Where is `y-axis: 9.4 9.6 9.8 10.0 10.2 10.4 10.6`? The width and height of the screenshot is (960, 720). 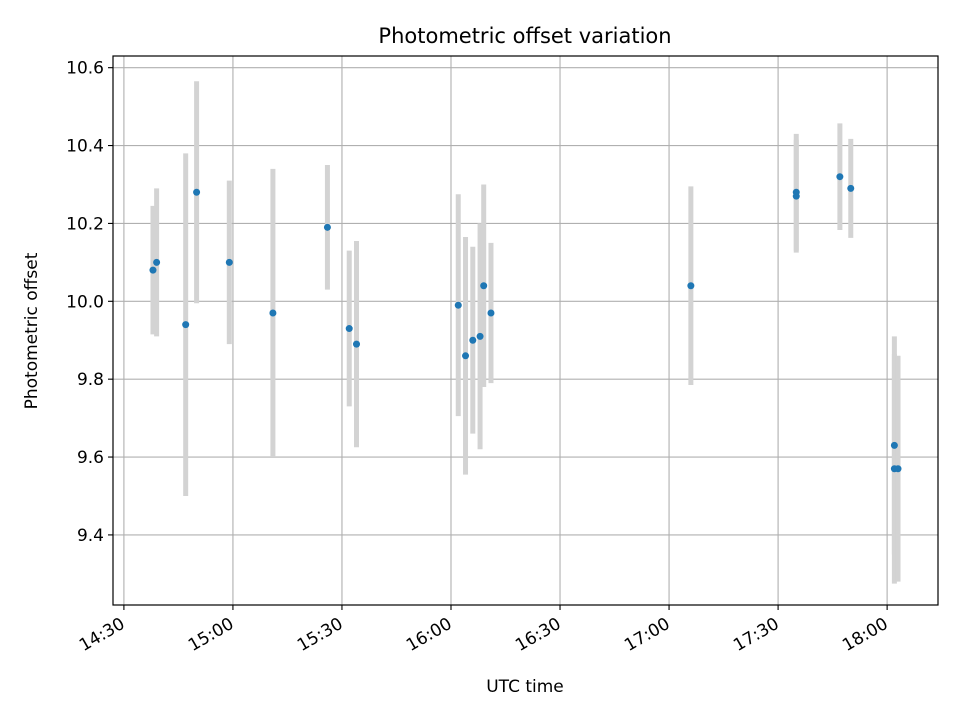
y-axis: 9.4 9.6 9.8 10.0 10.2 10.4 10.6 is located at coordinates (89, 302).